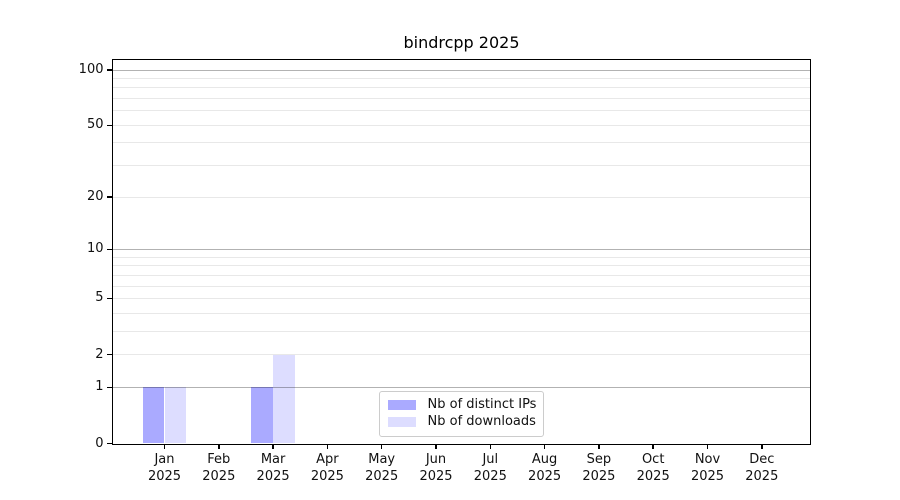 This screenshot has width=900, height=500. Describe the element at coordinates (327, 446) in the screenshot. I see `x-tick-mark-apr` at that location.